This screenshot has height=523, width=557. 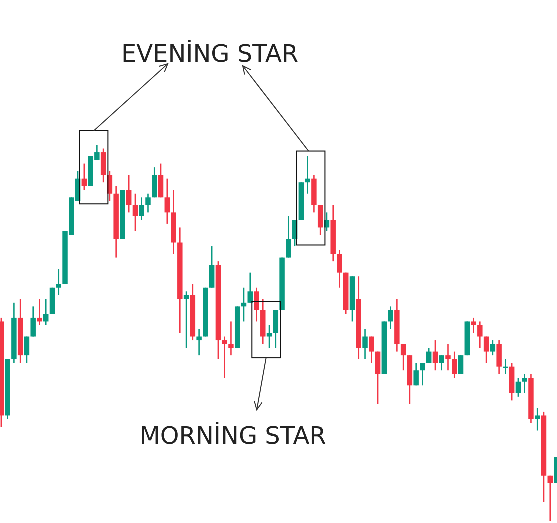 I want to click on text: EVENİNG STAR, so click(x=210, y=54).